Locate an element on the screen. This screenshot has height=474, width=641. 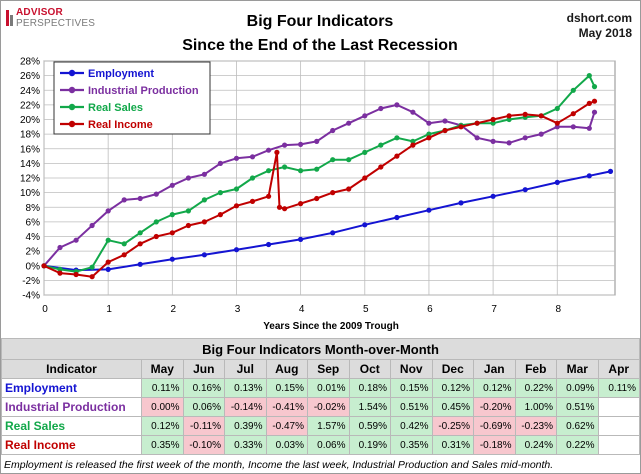
table-cell: 0.06% is located at coordinates (203, 407).